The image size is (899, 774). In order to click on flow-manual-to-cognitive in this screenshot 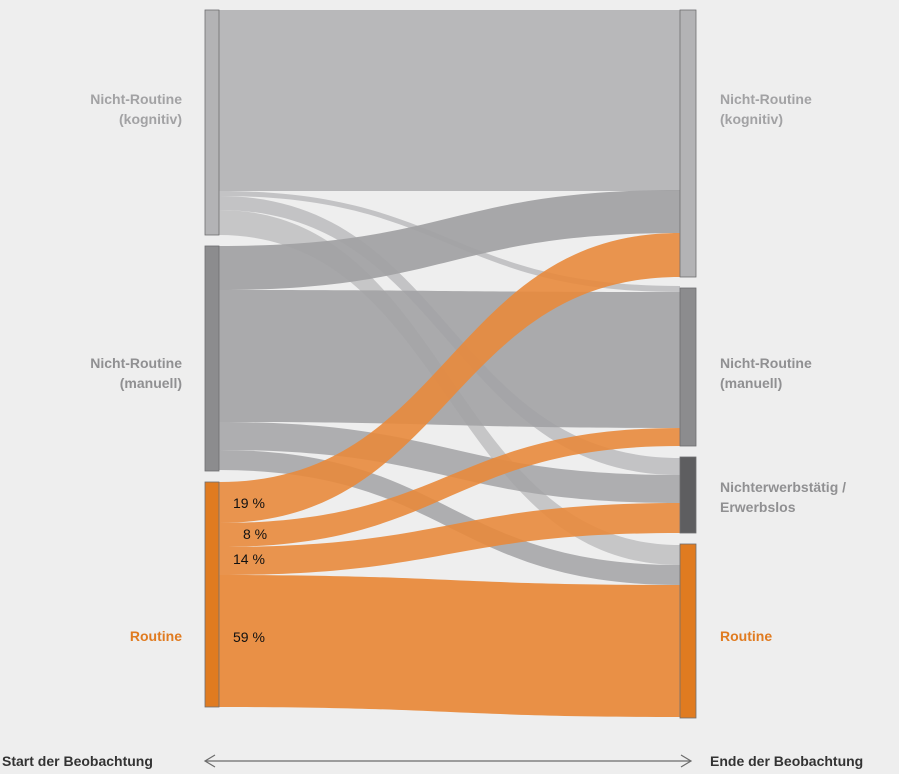, I will do `click(449, 240)`.